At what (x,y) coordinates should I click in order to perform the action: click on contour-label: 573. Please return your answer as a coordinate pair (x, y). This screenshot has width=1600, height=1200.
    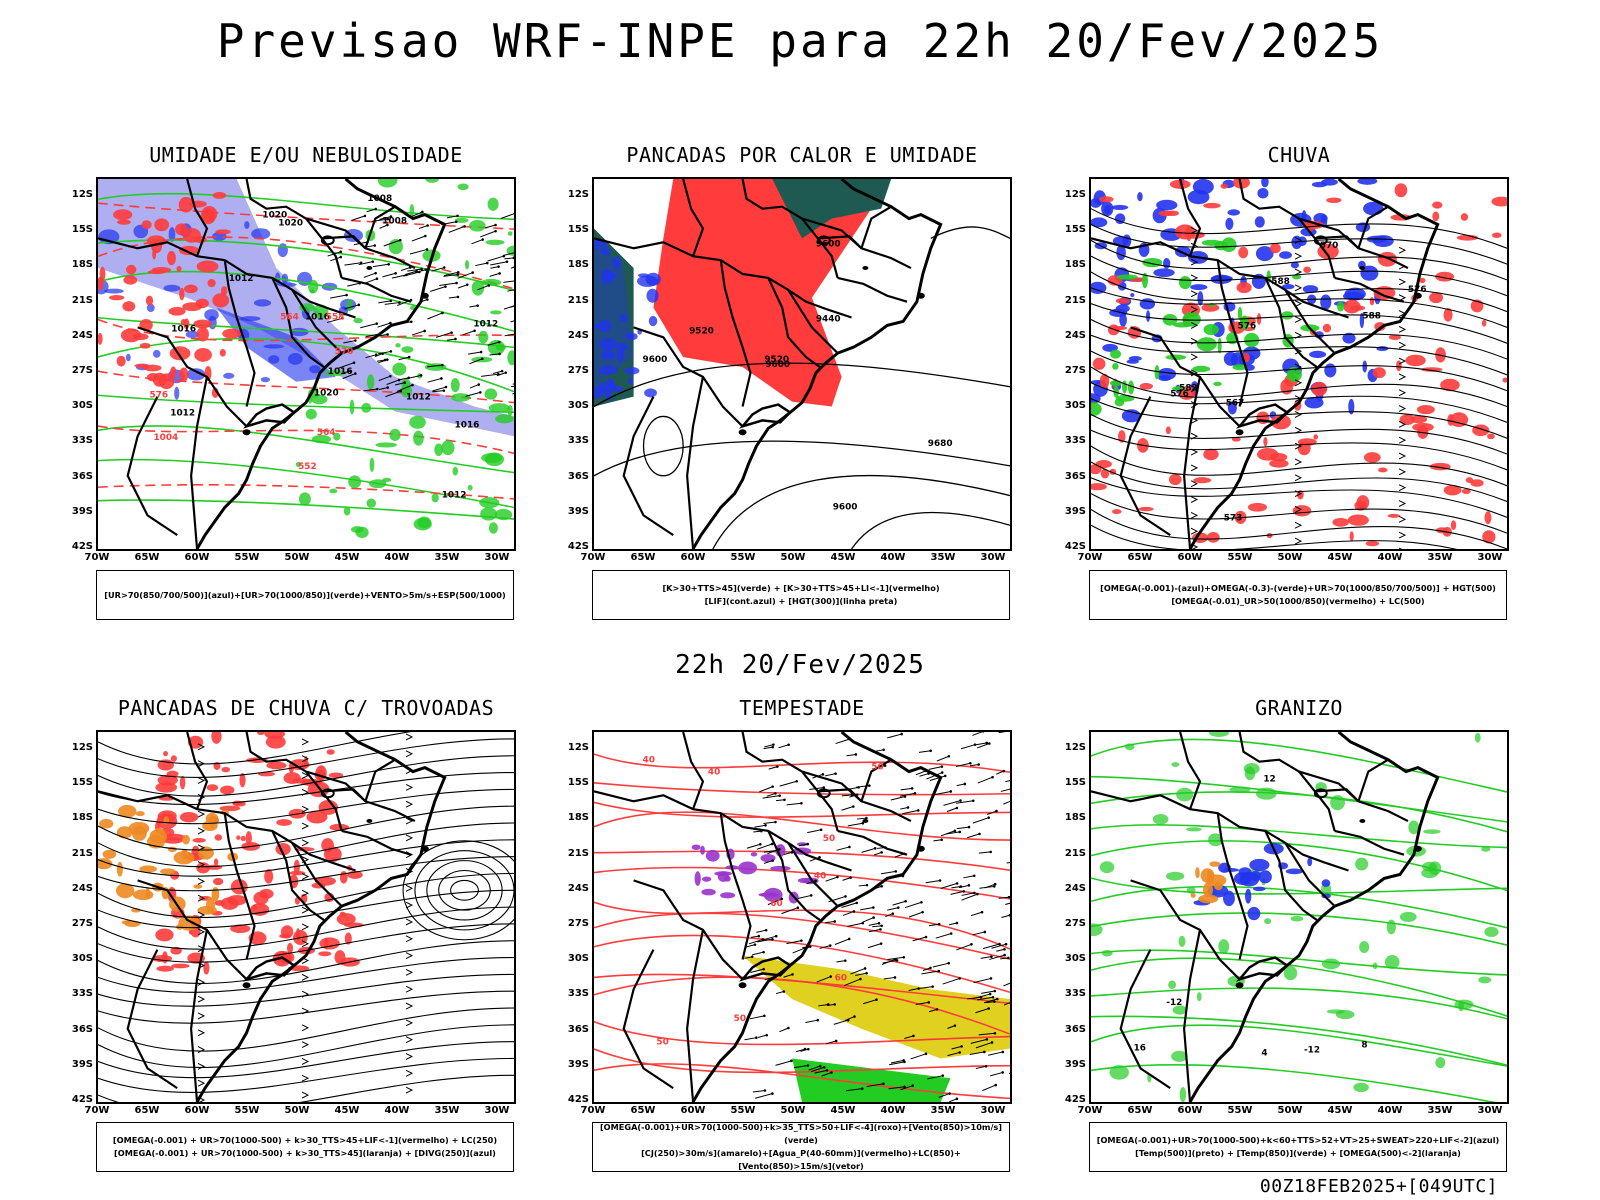
    Looking at the image, I should click on (1233, 518).